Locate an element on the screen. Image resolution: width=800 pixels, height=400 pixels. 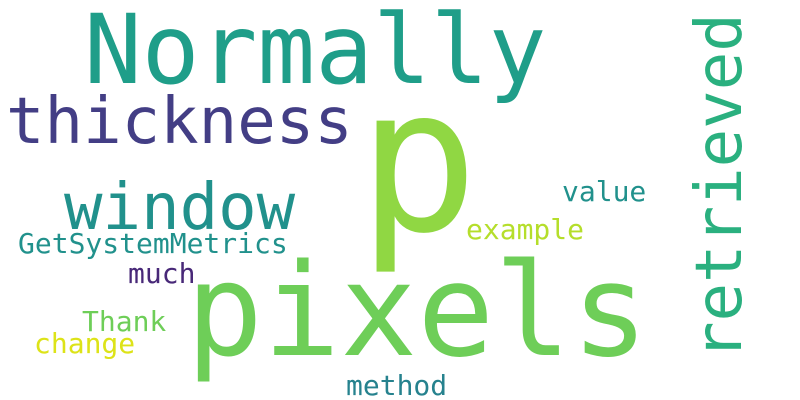
word-getsystemmetrics: GetSystemMetrics is located at coordinates (153, 243).